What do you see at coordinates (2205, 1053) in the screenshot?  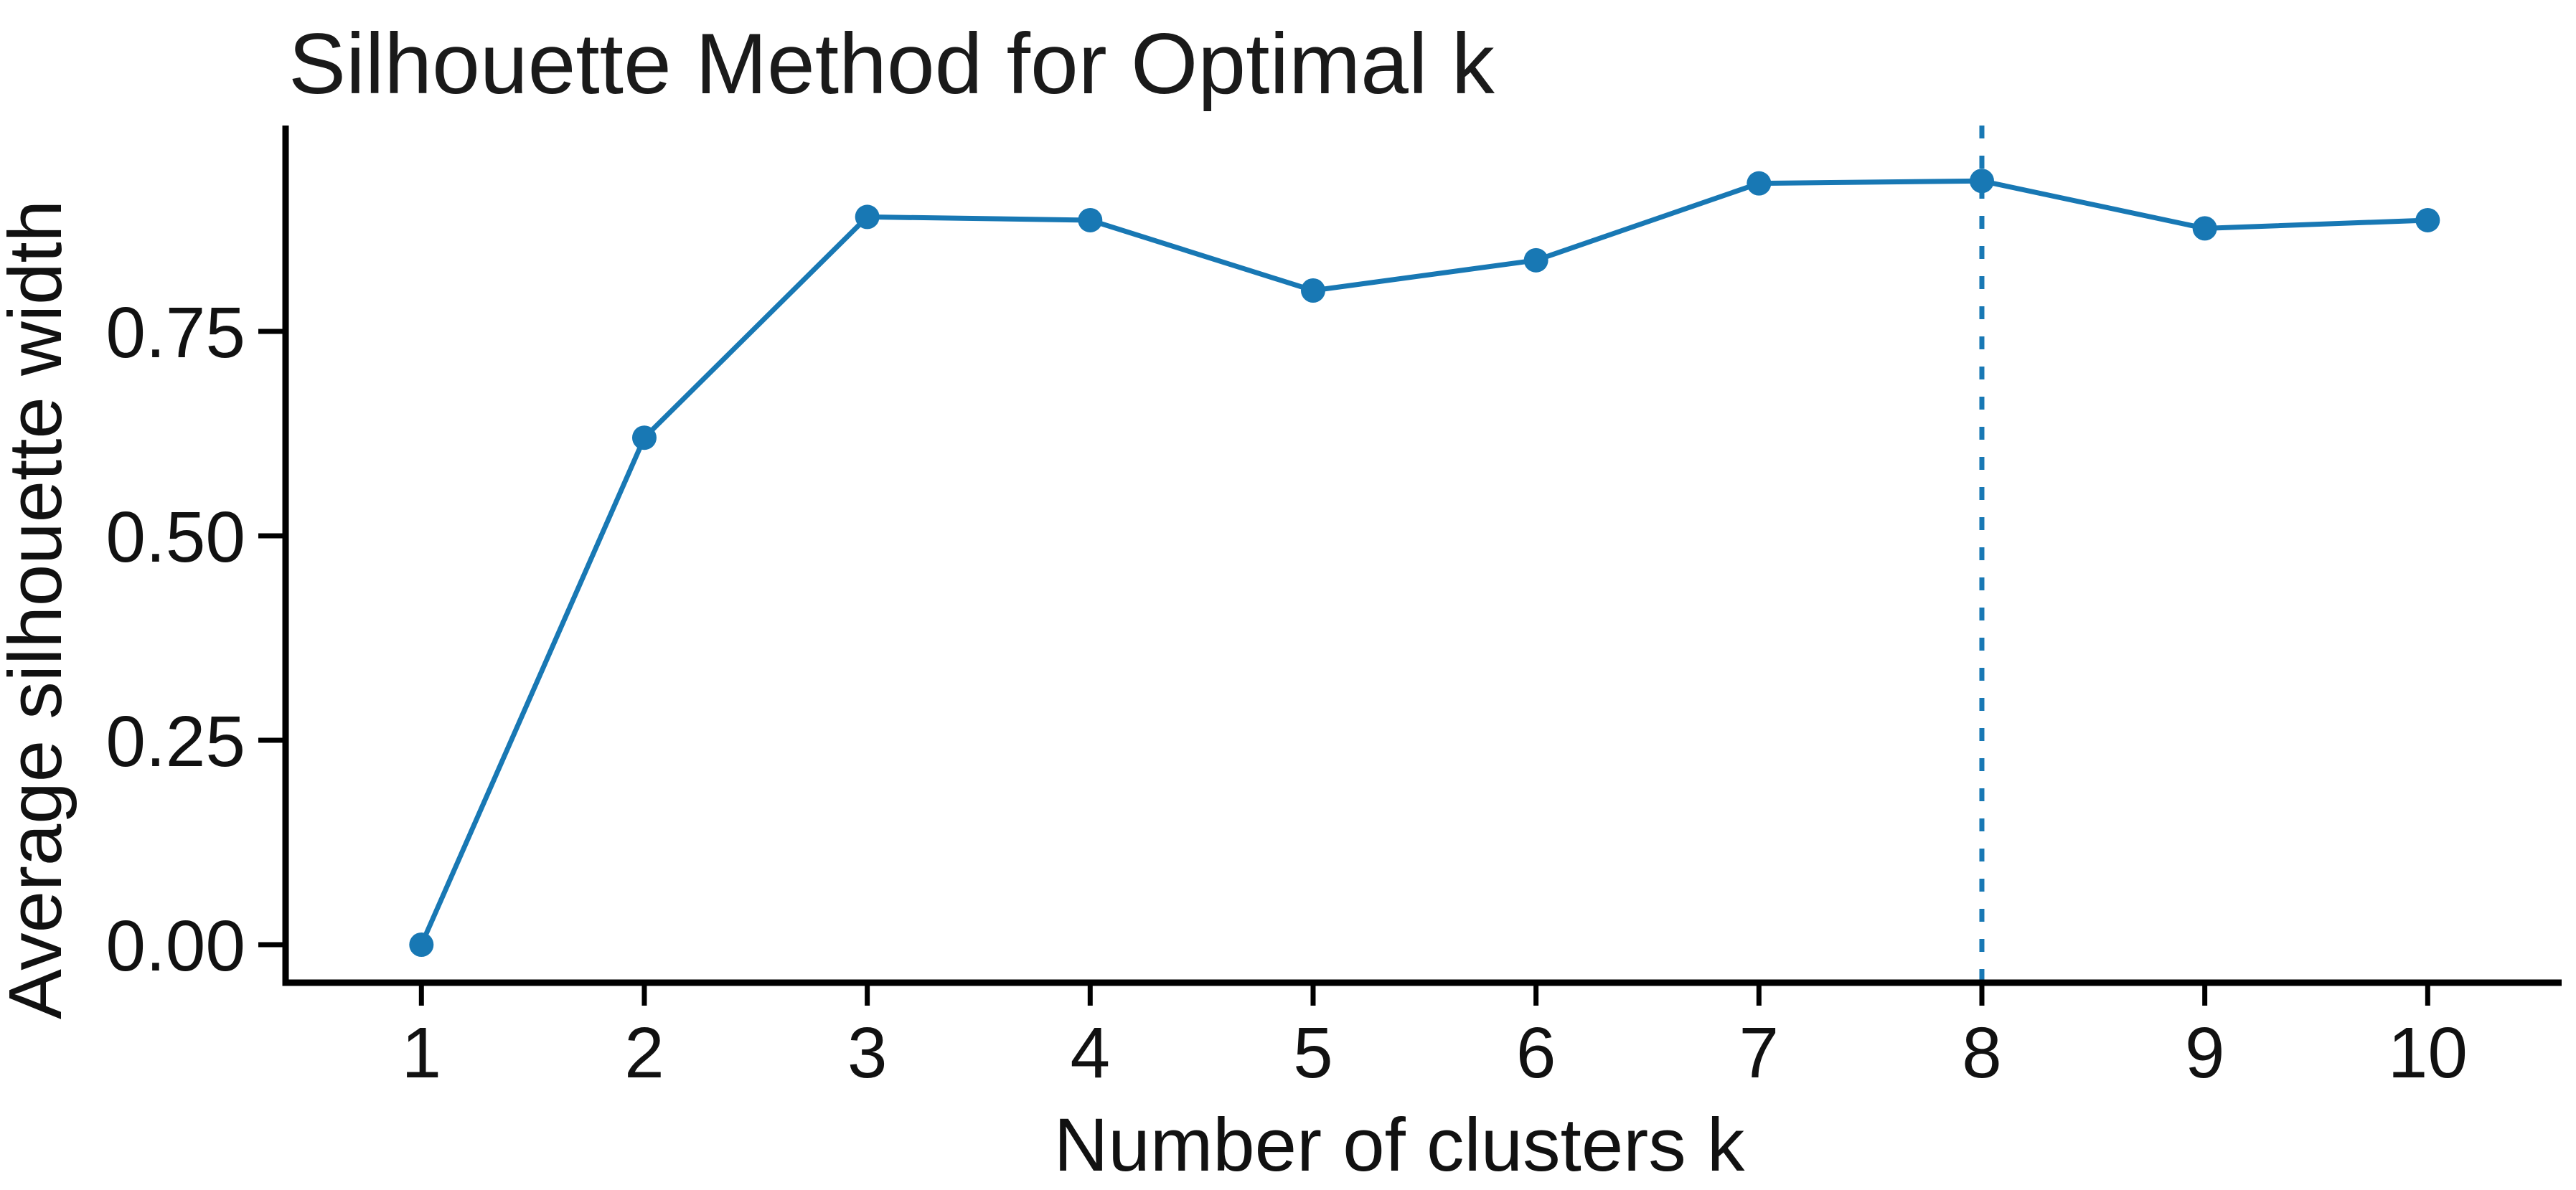 I see `x-tick-label: 9` at bounding box center [2205, 1053].